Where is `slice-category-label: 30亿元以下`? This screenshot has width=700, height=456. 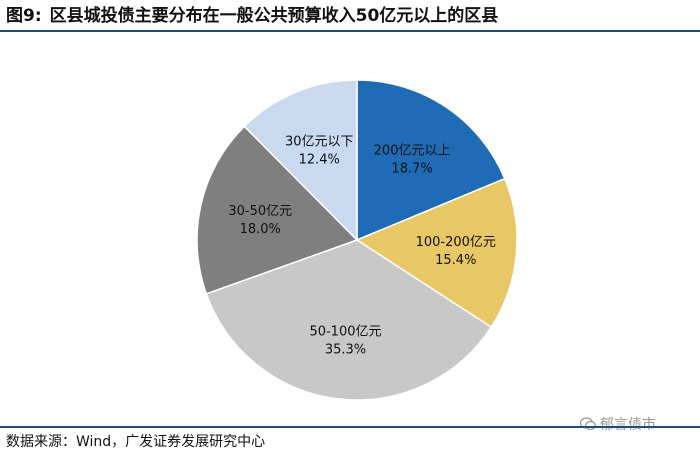 slice-category-label: 30亿元以下 is located at coordinates (319, 141).